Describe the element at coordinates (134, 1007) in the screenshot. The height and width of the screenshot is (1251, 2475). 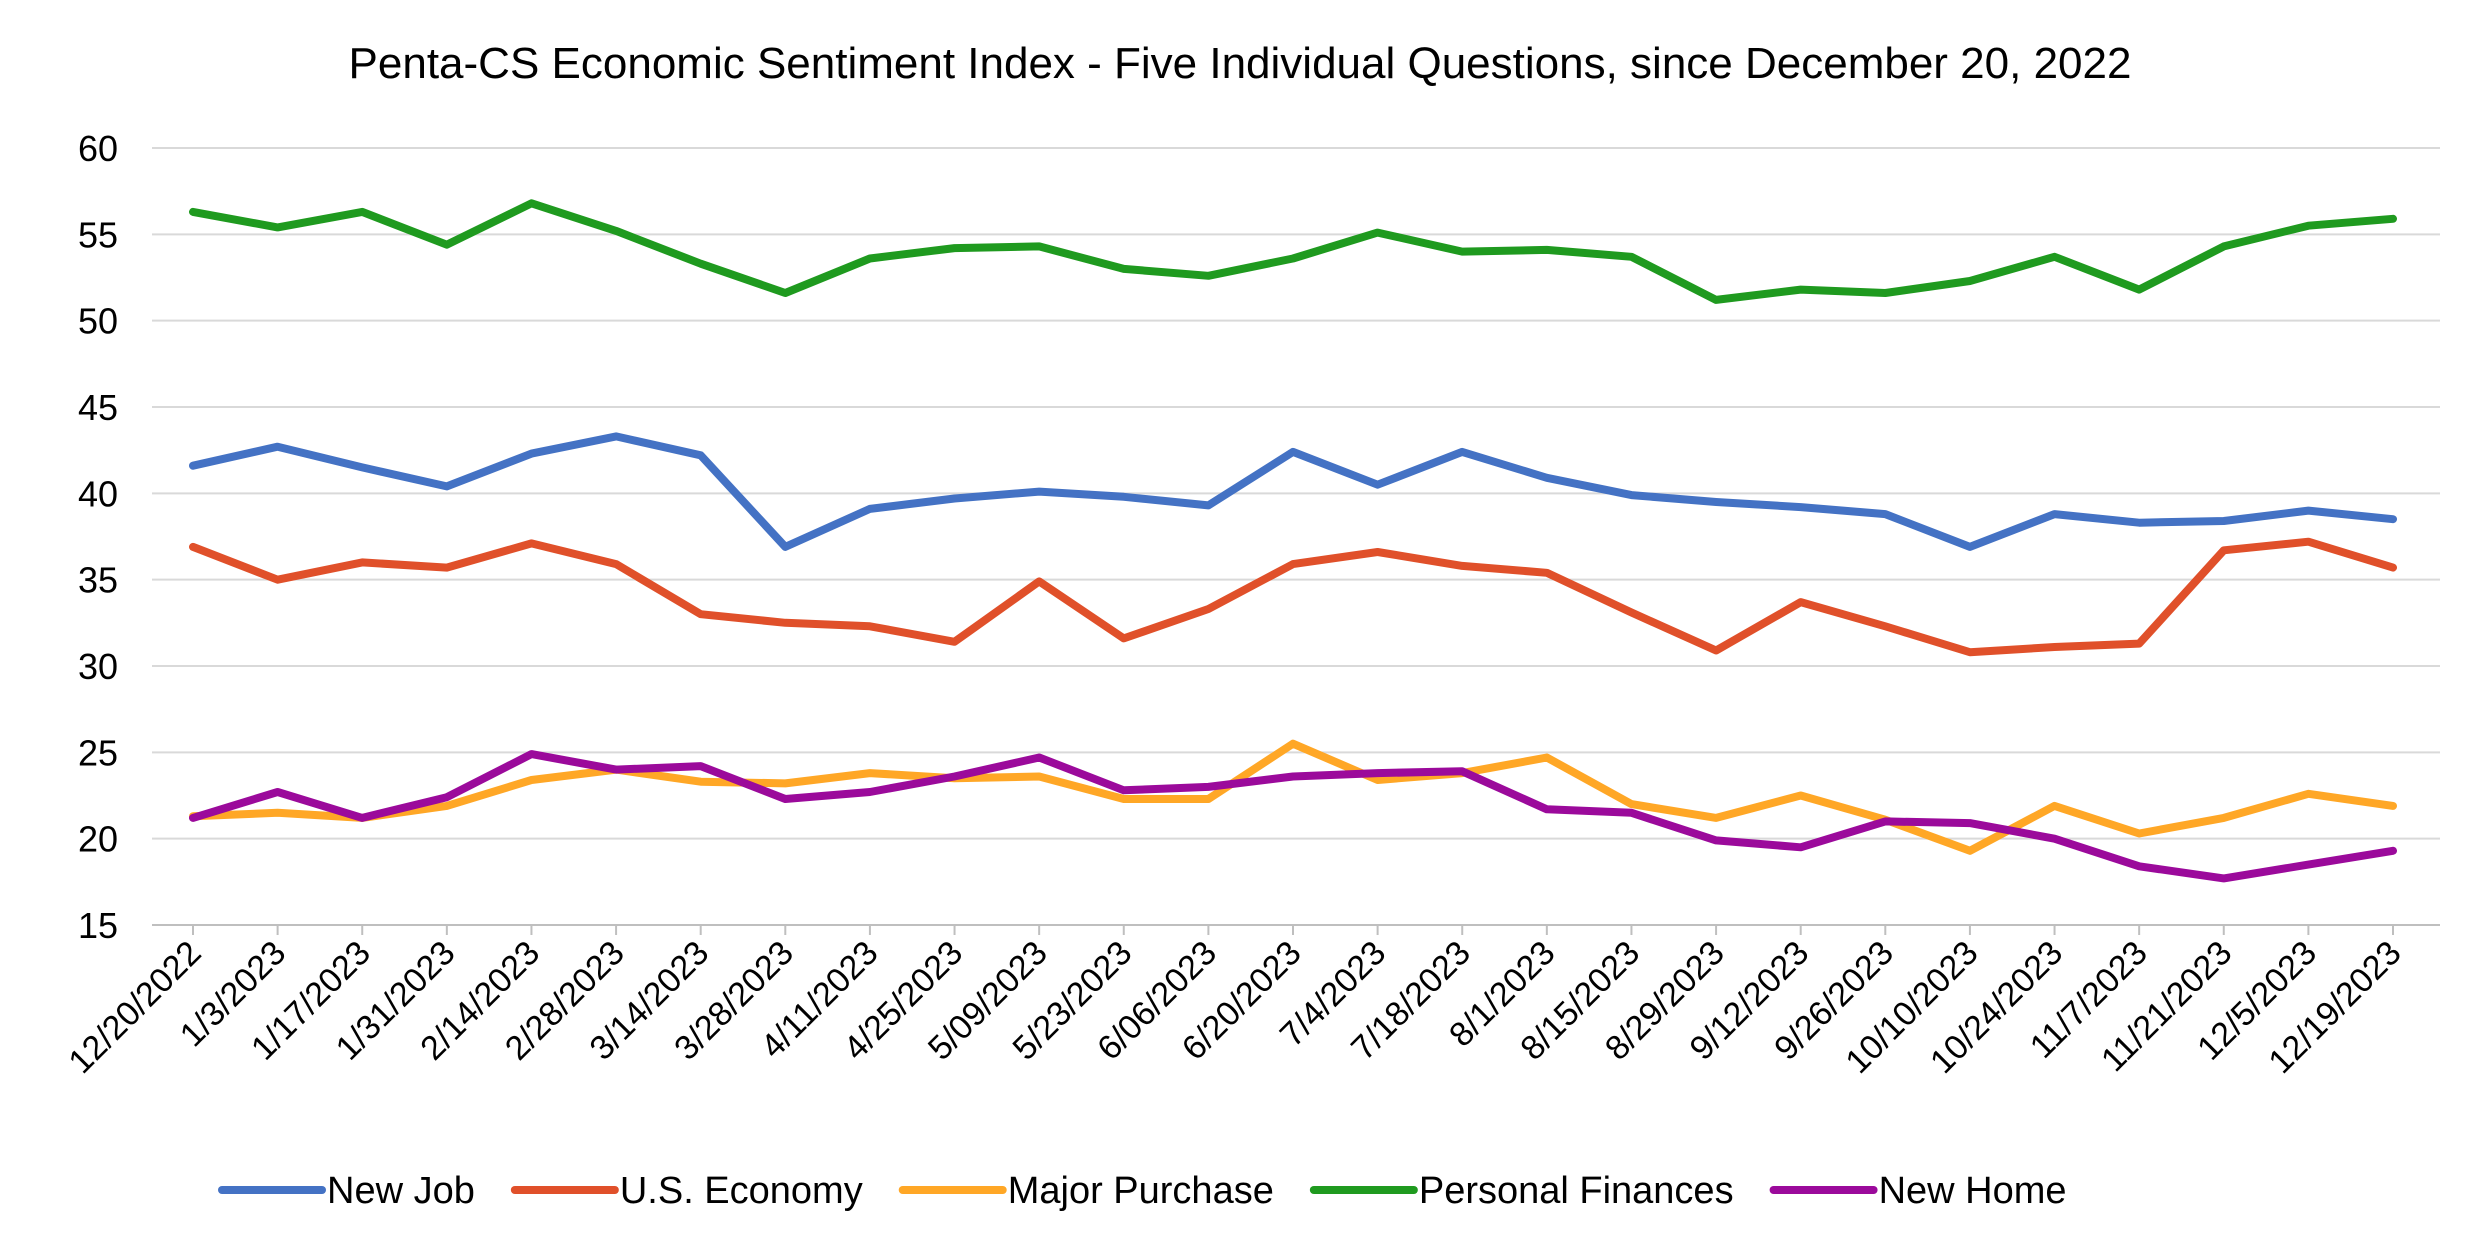
I see `x-tick-label: 12/20/2022` at that location.